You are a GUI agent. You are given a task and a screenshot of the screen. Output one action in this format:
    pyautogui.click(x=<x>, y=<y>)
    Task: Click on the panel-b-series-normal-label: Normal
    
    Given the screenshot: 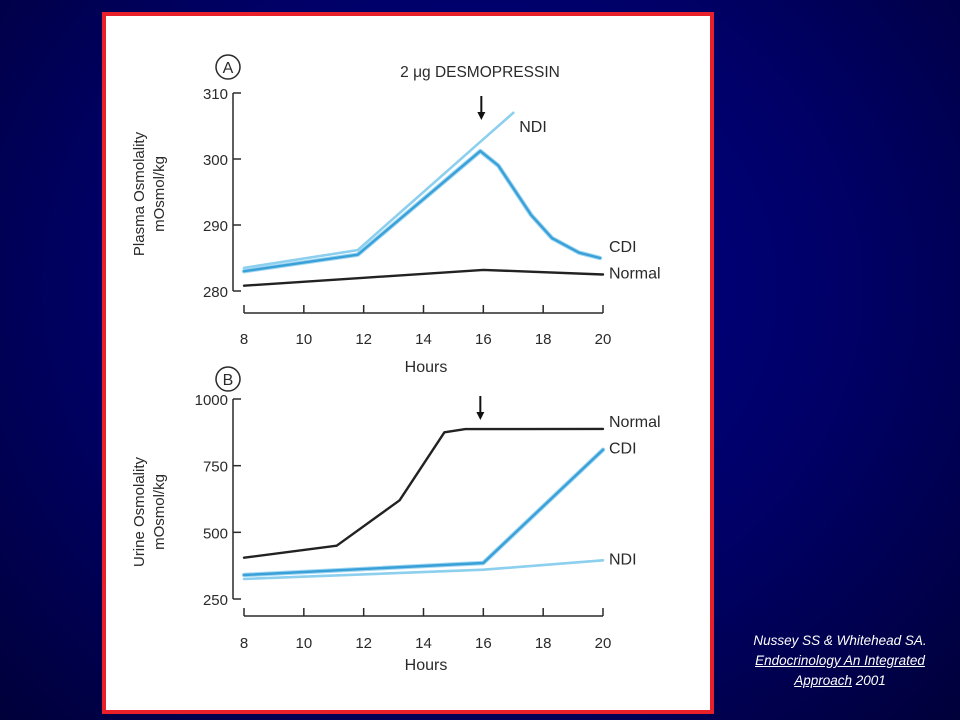 What is the action you would take?
    pyautogui.click(x=635, y=422)
    